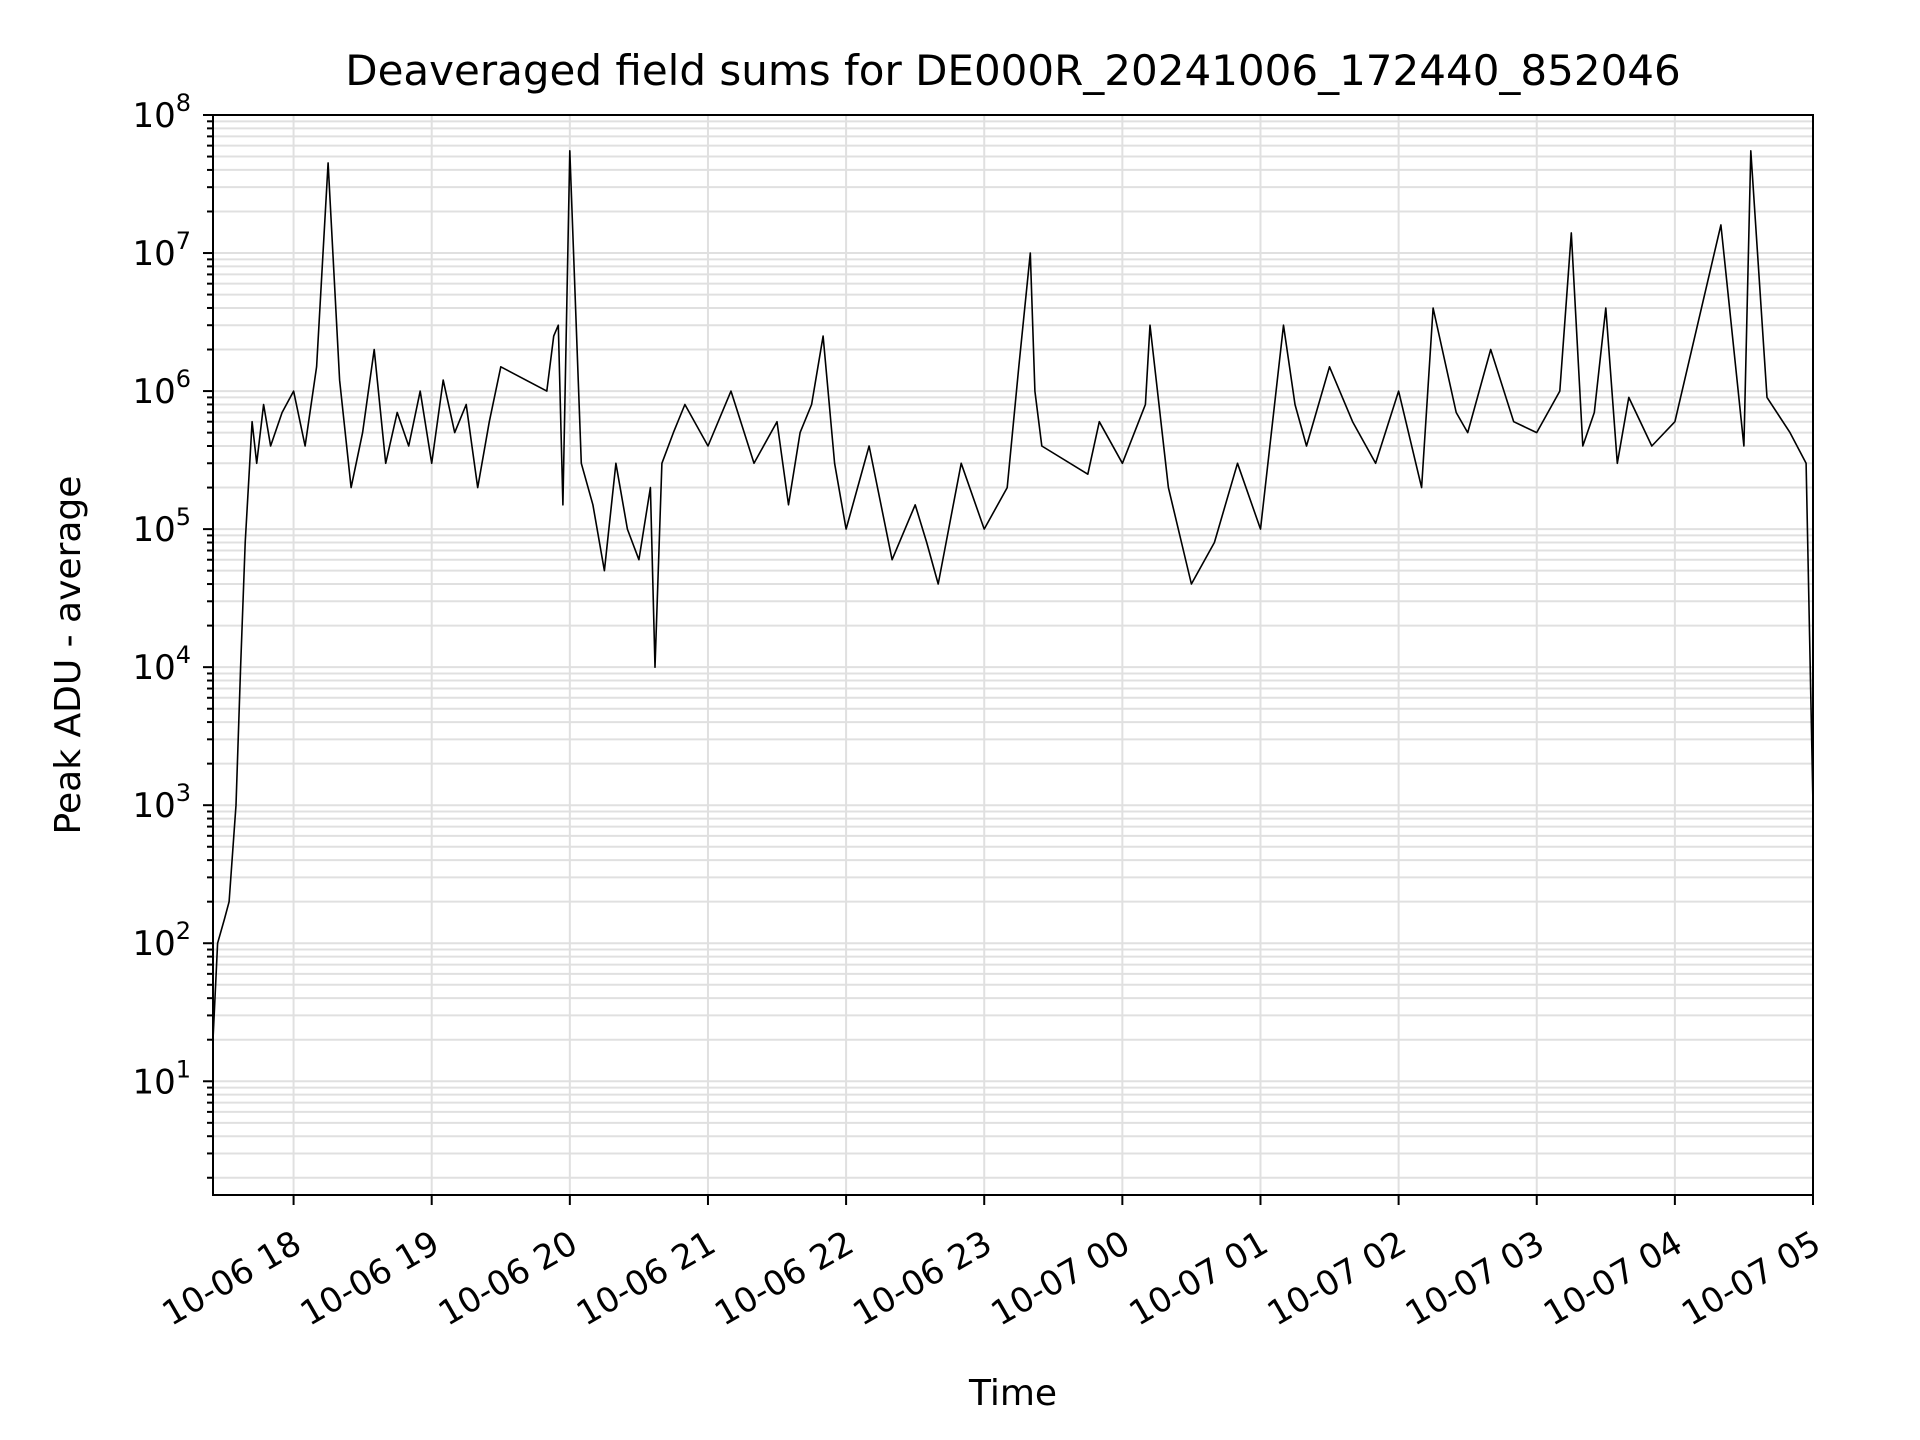 The height and width of the screenshot is (1440, 1920). Describe the element at coordinates (784, 1278) in the screenshot. I see `x-tick-label: 10-06 22` at that location.